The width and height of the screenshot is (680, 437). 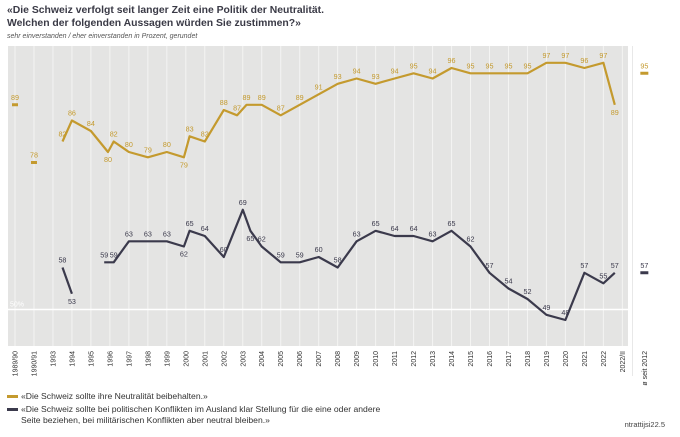 What do you see at coordinates (67, 281) in the screenshot?
I see `series-1-line` at bounding box center [67, 281].